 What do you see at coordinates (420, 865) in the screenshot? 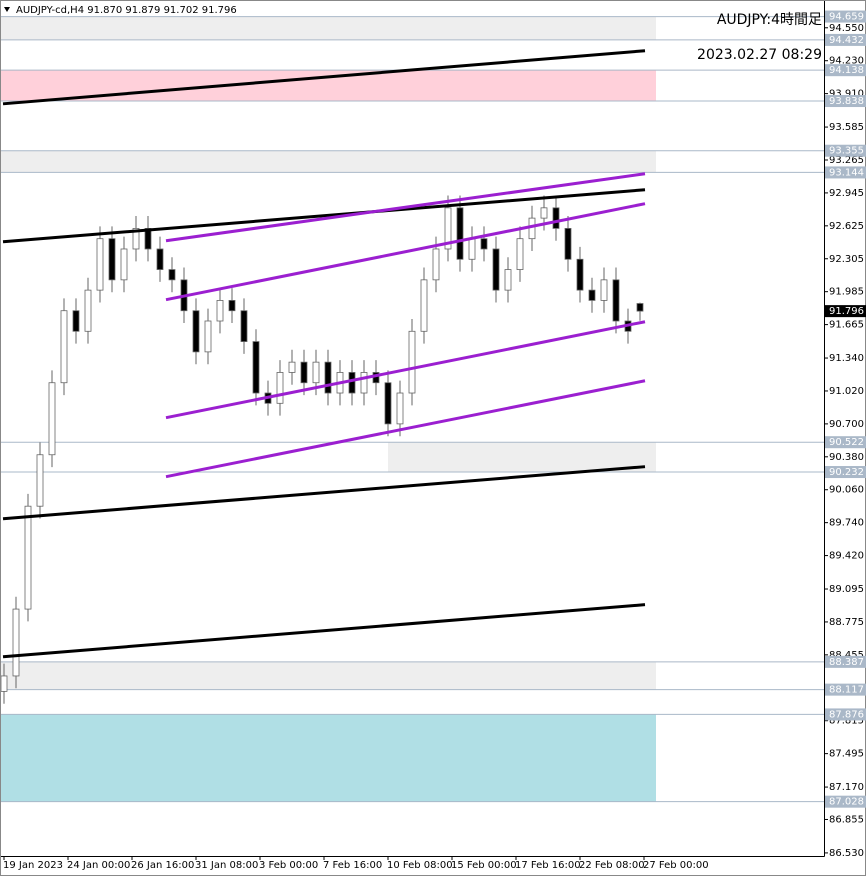
I see `x-tick-label: 10 Feb 08:00` at bounding box center [420, 865].